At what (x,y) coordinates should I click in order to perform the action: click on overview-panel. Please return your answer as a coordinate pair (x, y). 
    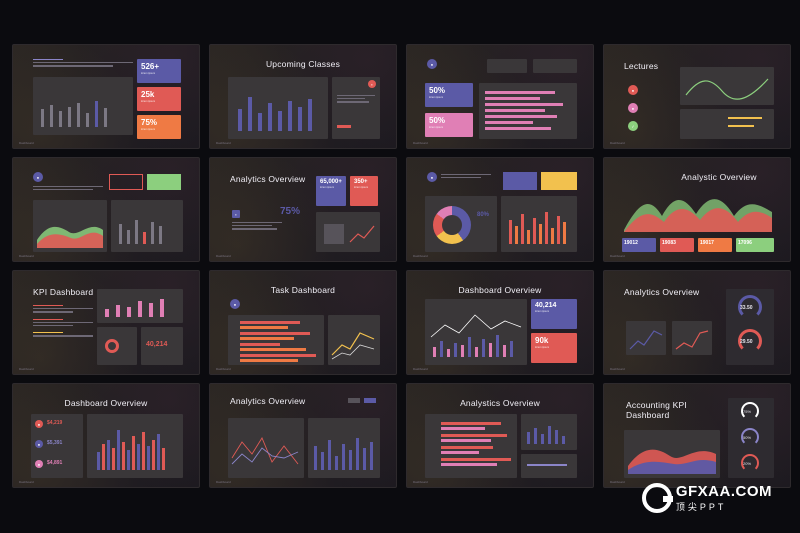
    Looking at the image, I should click on (549, 466).